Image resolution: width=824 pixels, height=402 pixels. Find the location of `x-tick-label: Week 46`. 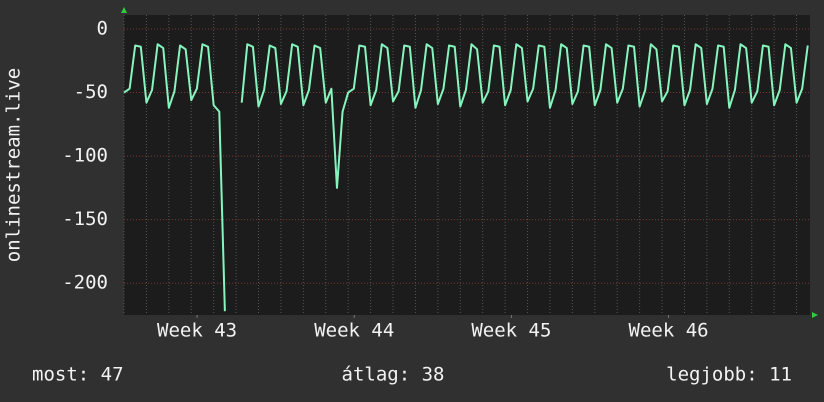

x-tick-label: Week 46 is located at coordinates (669, 331).